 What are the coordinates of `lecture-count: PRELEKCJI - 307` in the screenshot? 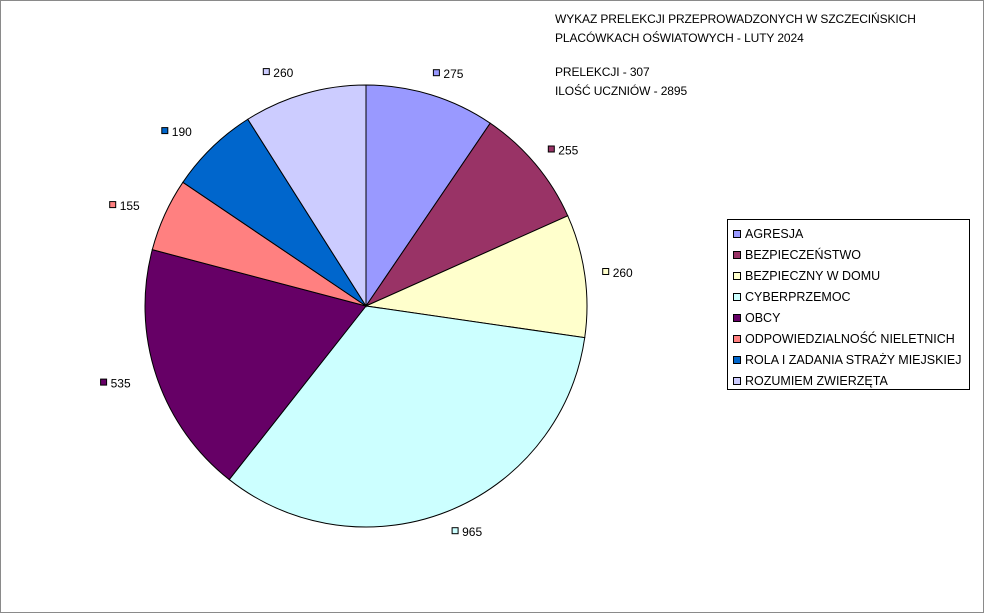 It's located at (602, 72).